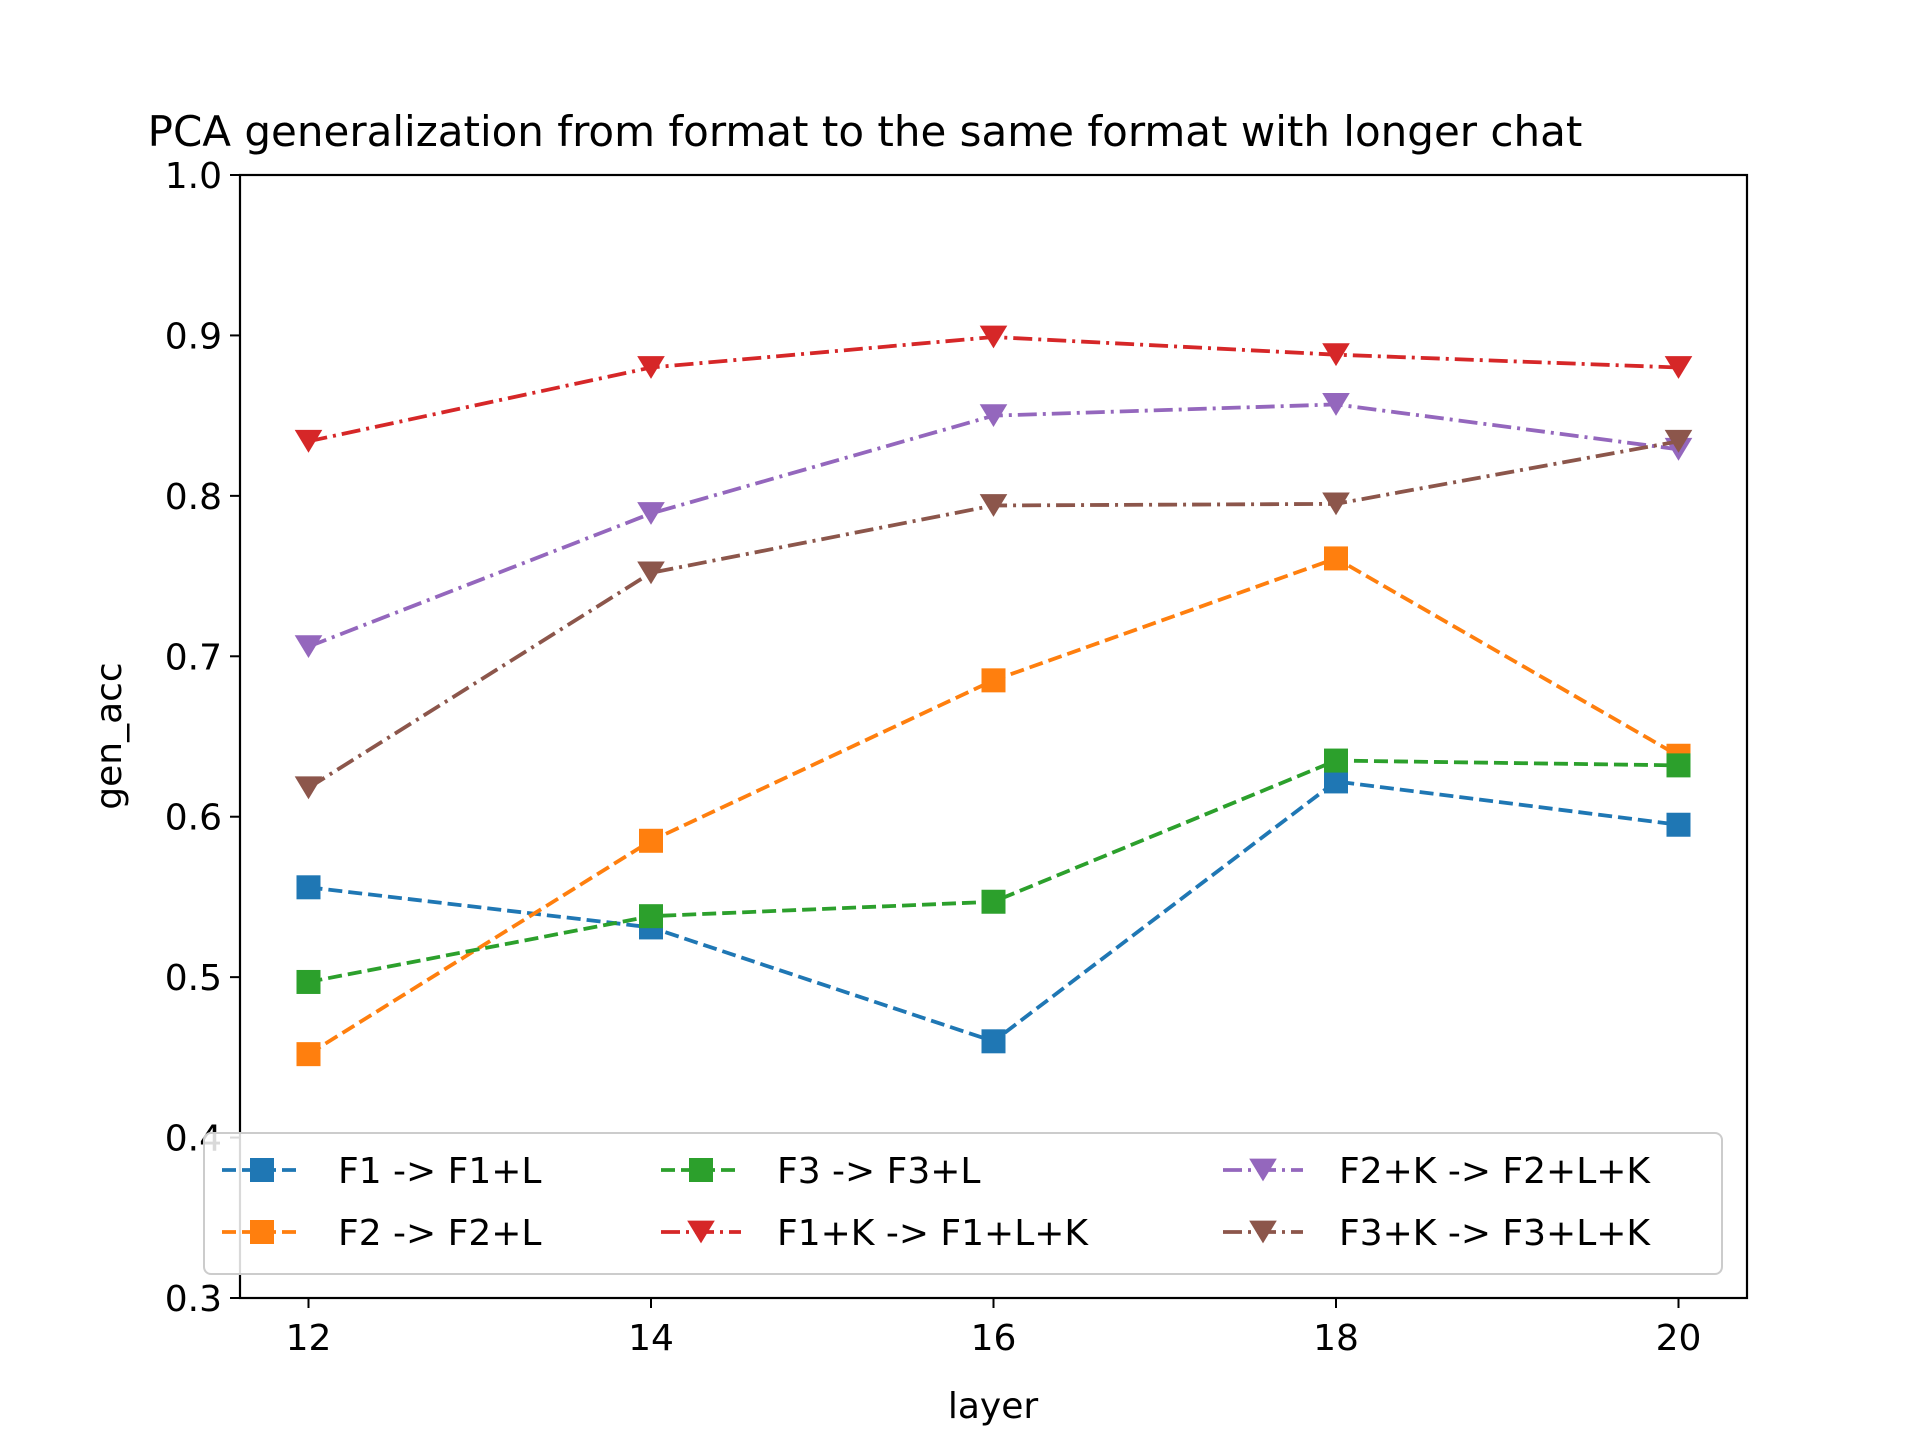 This screenshot has height=1440, width=1920. I want to click on y-tick-label: 0.3, so click(193, 1299).